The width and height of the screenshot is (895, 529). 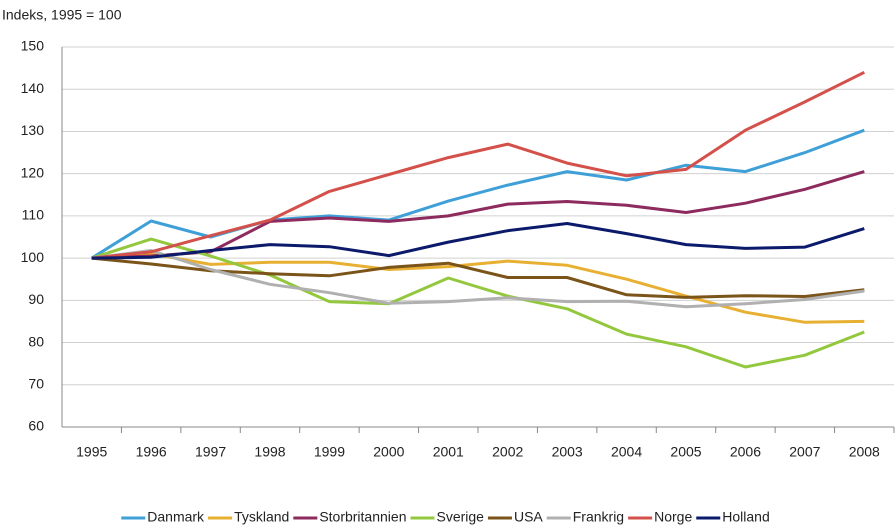 I want to click on legend-label: USA, so click(x=528, y=517).